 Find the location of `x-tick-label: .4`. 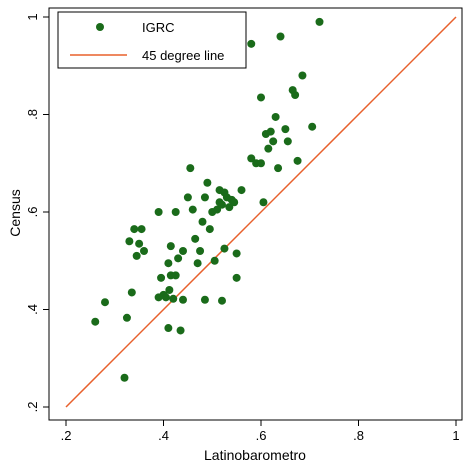

x-tick-label: .4 is located at coordinates (163, 435).